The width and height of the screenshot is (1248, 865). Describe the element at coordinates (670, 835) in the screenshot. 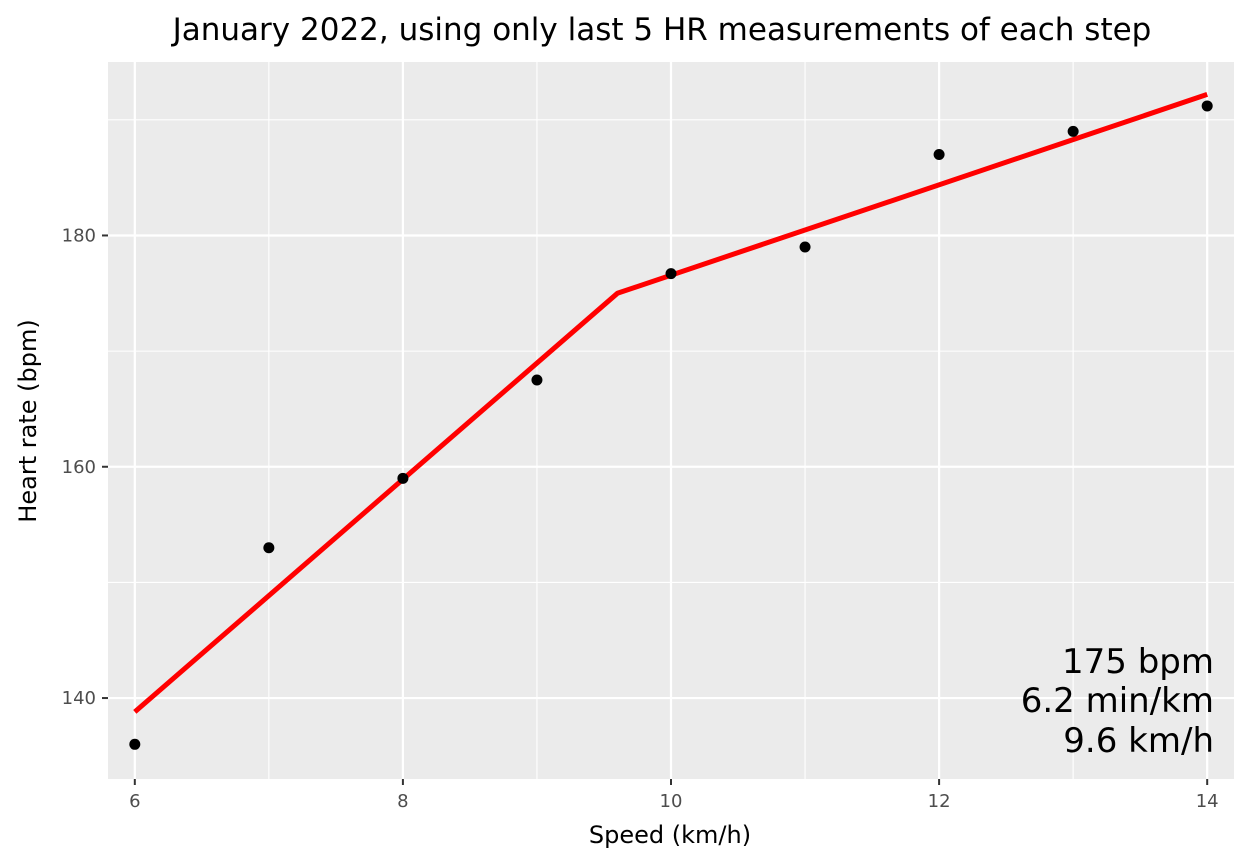

I see `x-axis-title: Speed (km/h)` at that location.